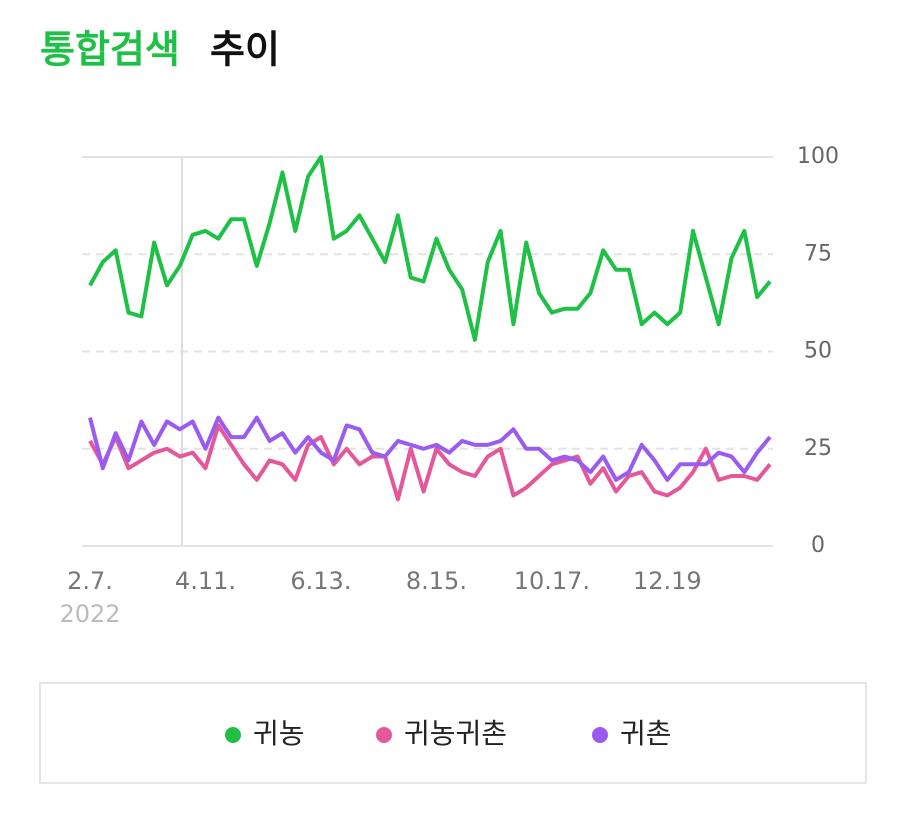  I want to click on legend-label: 귀촌, so click(646, 733).